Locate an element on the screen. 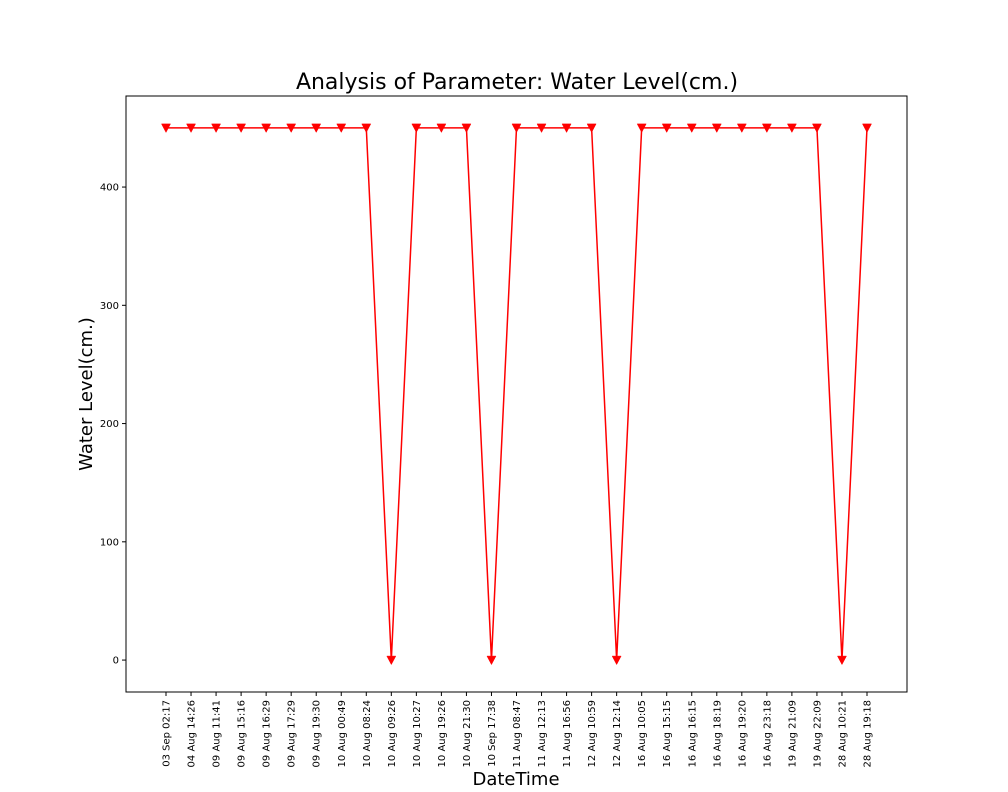  chart-title: Analysis of Parameter: Water Level(cm.) is located at coordinates (517, 82).